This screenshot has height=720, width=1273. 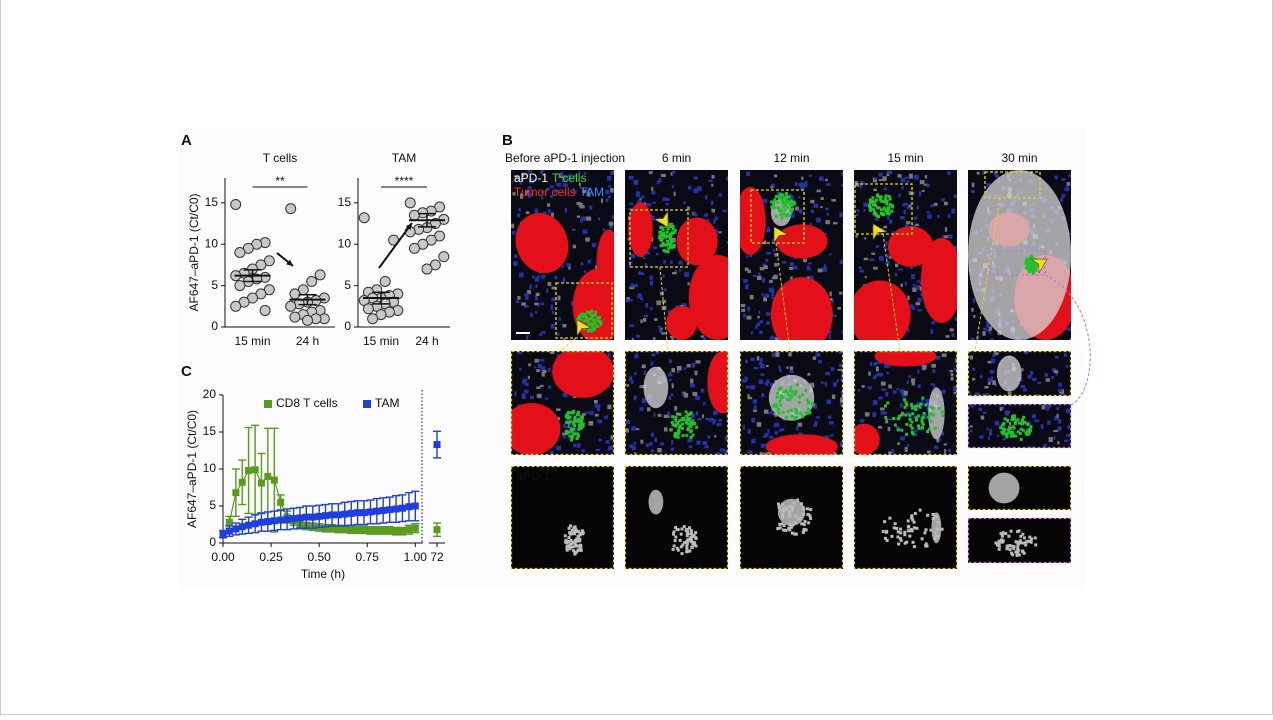 What do you see at coordinates (791, 158) in the screenshot?
I see `column-header: 12 min` at bounding box center [791, 158].